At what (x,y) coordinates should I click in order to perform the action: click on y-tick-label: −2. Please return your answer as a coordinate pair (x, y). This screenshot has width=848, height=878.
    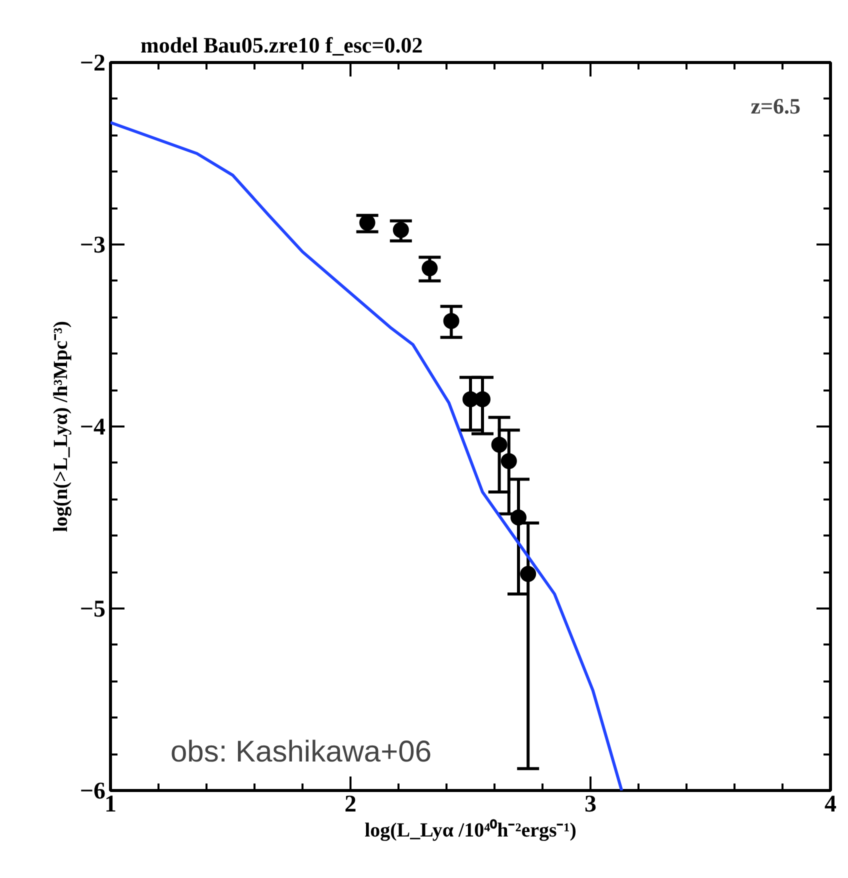
    Looking at the image, I should click on (93, 63).